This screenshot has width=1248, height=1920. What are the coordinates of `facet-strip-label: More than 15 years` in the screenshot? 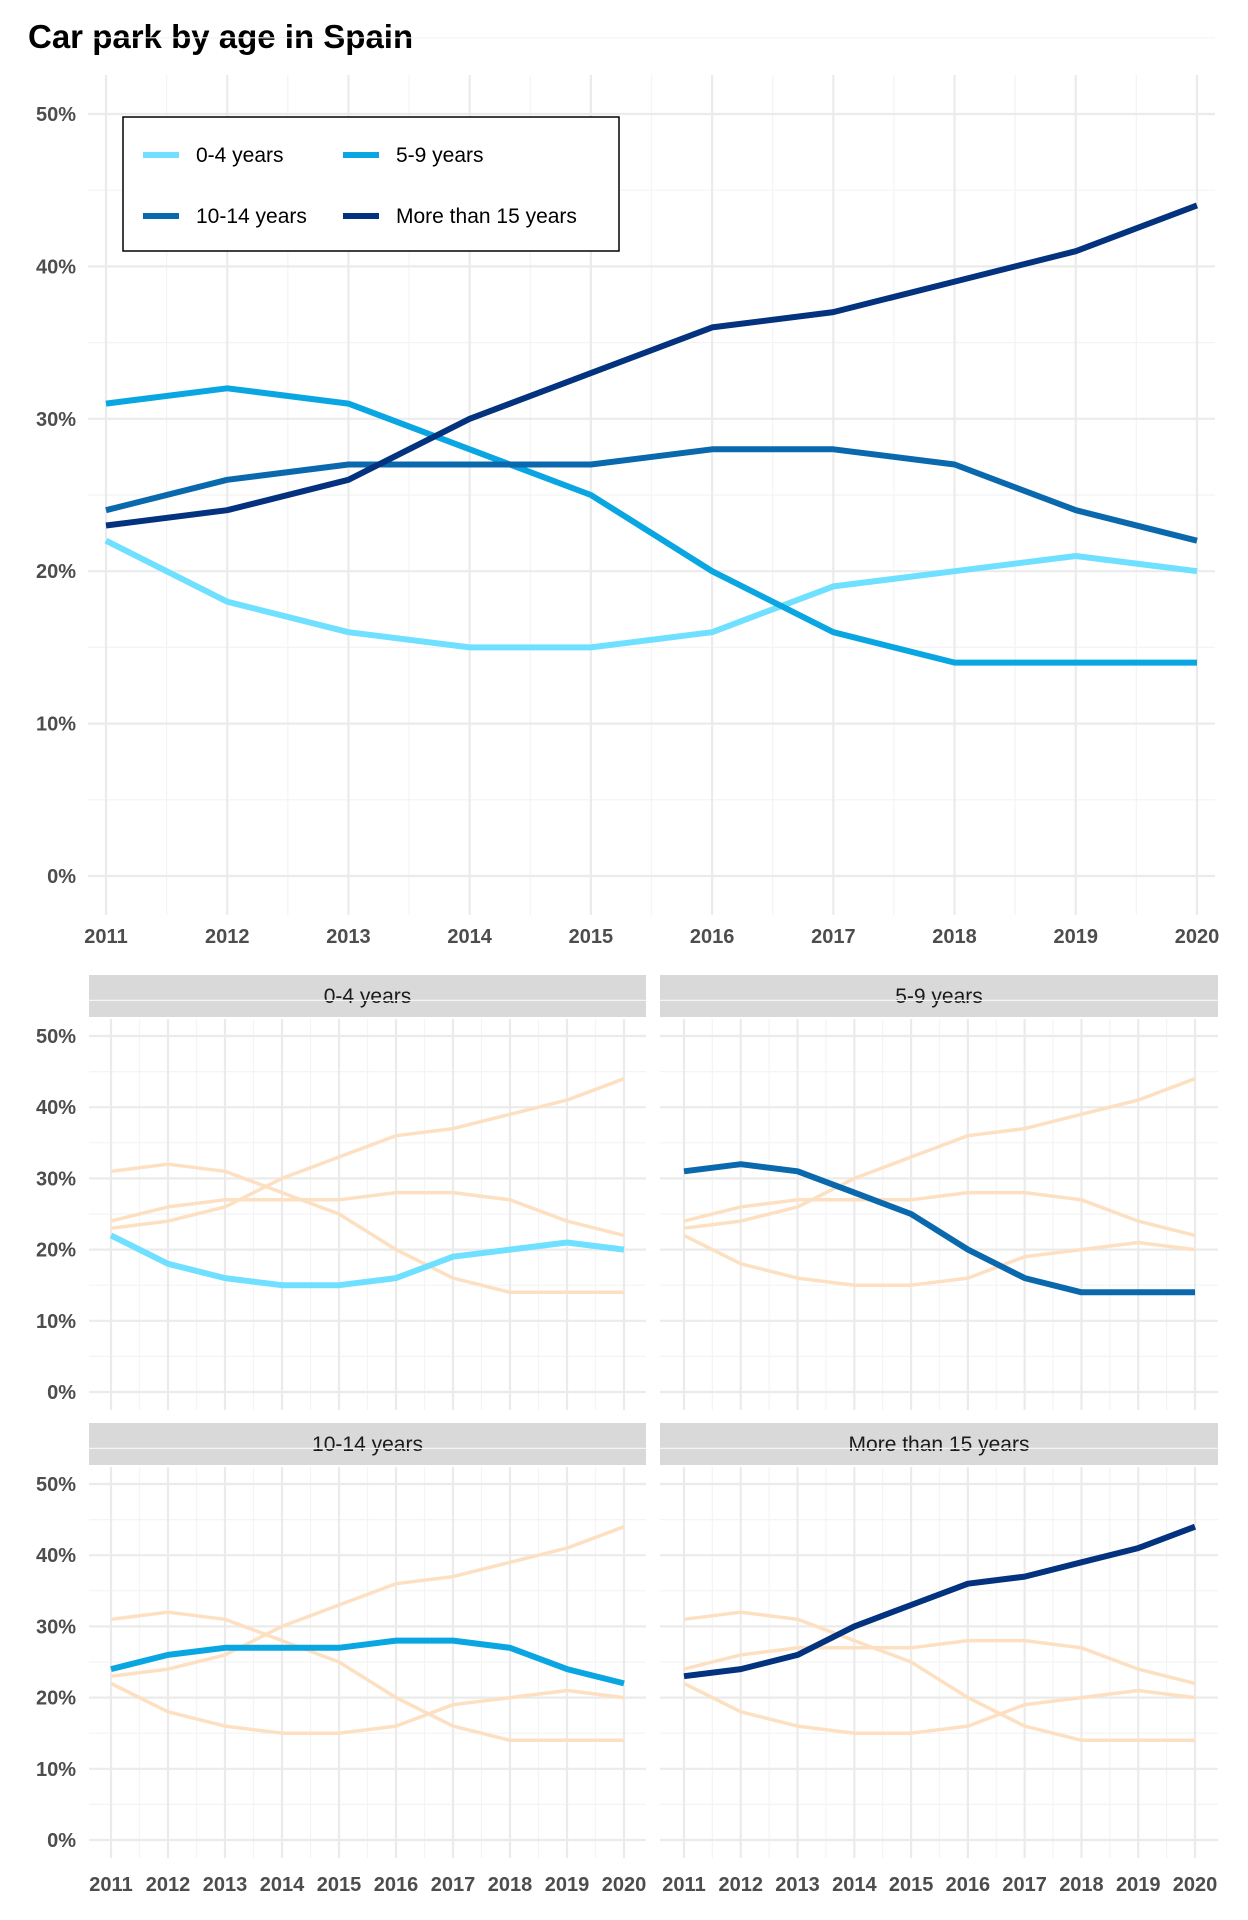 It's located at (939, 1444).